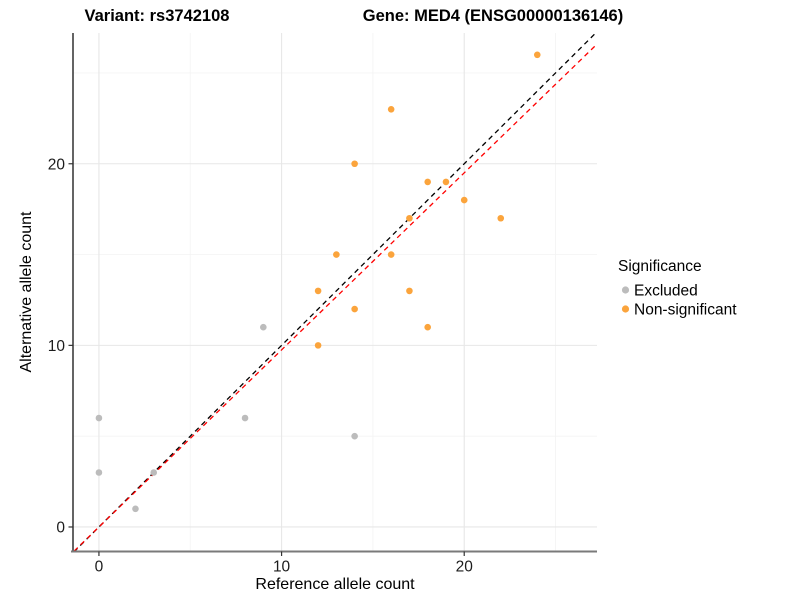  Describe the element at coordinates (660, 266) in the screenshot. I see `legend-title: Significance` at that location.